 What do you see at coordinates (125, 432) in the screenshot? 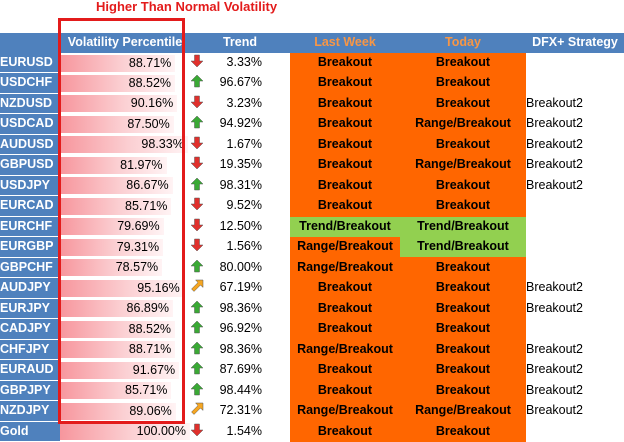
I see `volatility-bar: 100.00%` at bounding box center [125, 432].